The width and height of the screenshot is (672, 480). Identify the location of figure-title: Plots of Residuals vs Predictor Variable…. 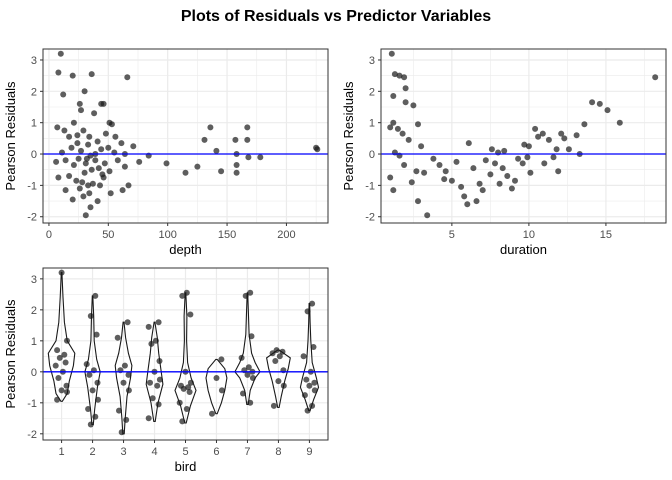
(336, 16).